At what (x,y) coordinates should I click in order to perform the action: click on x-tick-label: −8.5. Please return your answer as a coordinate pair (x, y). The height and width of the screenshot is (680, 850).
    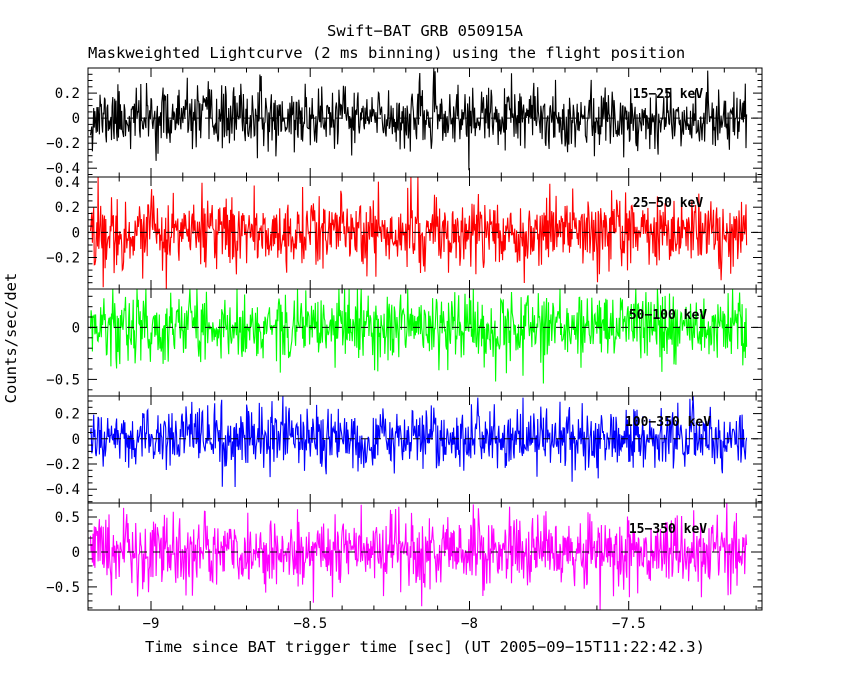
    Looking at the image, I should click on (310, 624).